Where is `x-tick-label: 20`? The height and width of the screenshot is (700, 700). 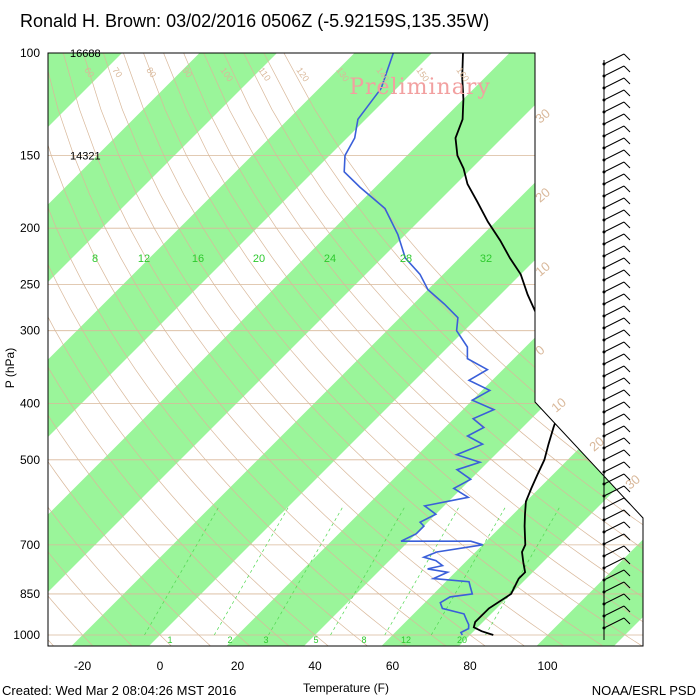
x-tick-label: 20 is located at coordinates (238, 666).